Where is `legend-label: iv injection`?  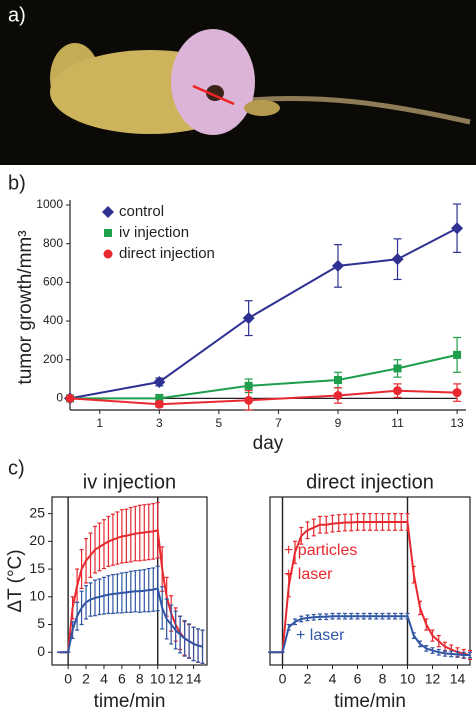 legend-label: iv injection is located at coordinates (154, 232).